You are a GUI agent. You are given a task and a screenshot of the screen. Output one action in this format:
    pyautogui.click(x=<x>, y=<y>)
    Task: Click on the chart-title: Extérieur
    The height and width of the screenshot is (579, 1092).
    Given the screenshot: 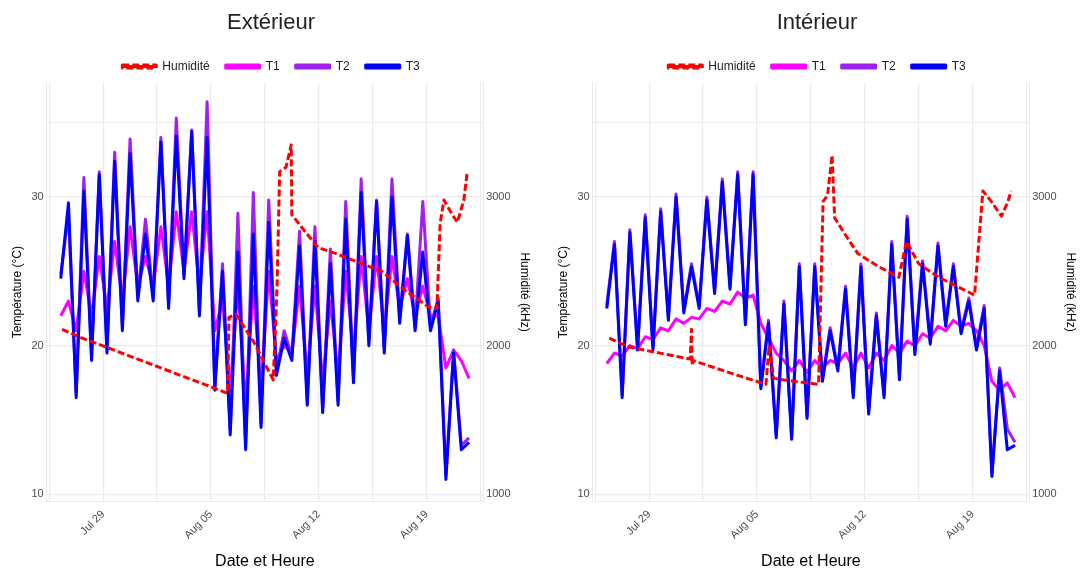 What is the action you would take?
    pyautogui.click(x=271, y=22)
    